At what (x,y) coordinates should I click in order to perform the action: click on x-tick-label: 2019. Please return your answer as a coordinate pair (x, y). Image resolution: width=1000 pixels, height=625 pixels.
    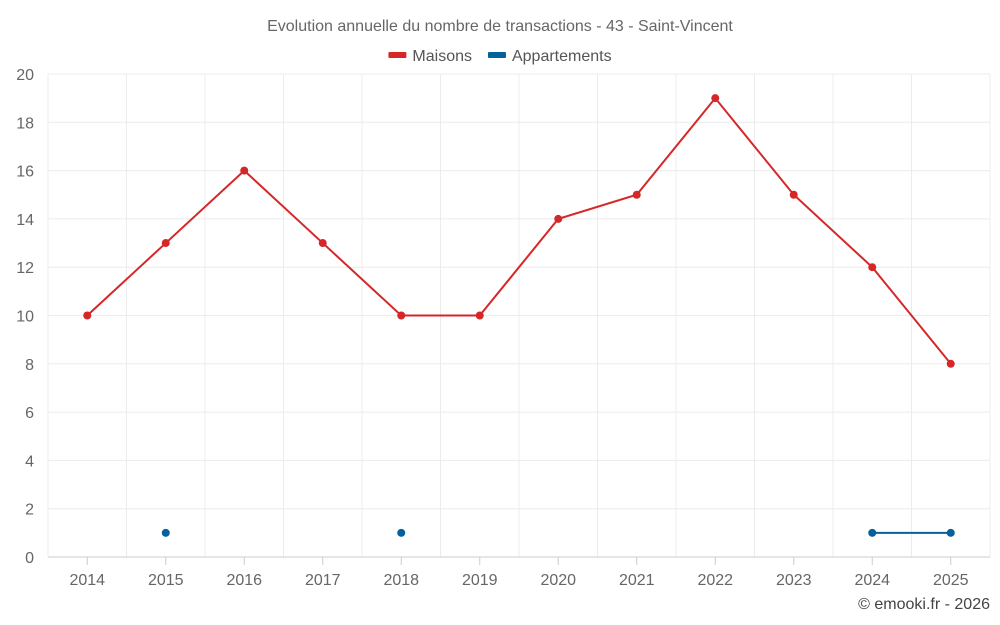
    Looking at the image, I should click on (480, 580).